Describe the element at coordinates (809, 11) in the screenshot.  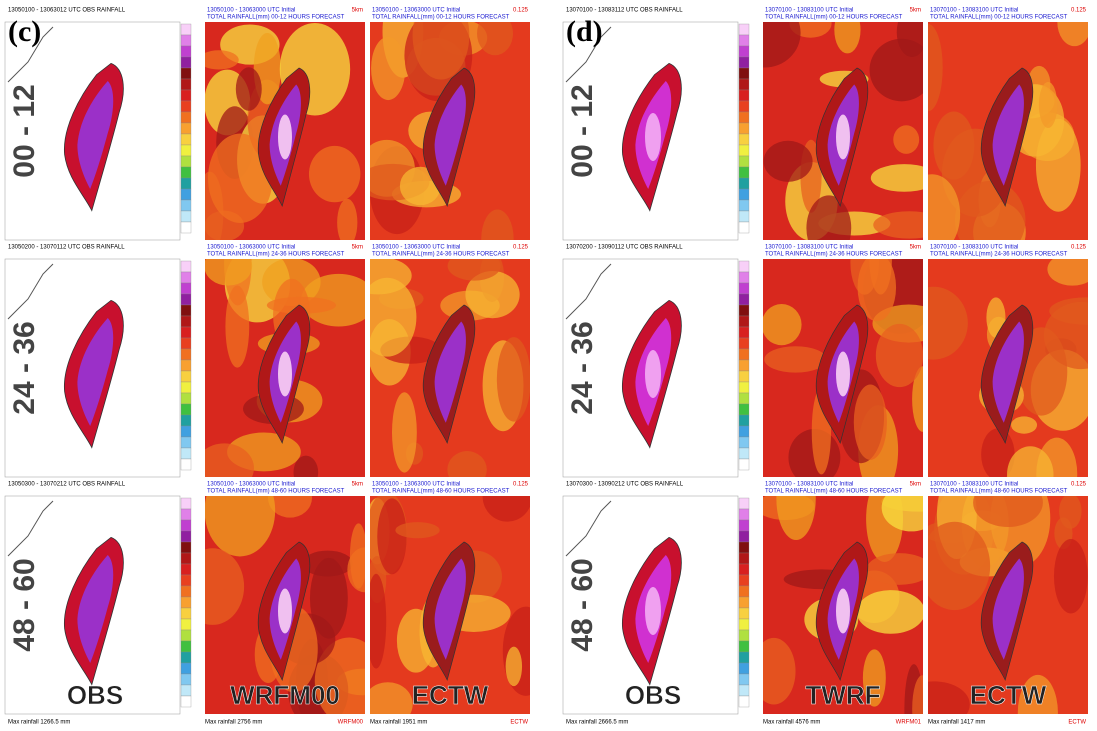
I see `model-header: 13070100 - 13083100 UTC Initial` at that location.